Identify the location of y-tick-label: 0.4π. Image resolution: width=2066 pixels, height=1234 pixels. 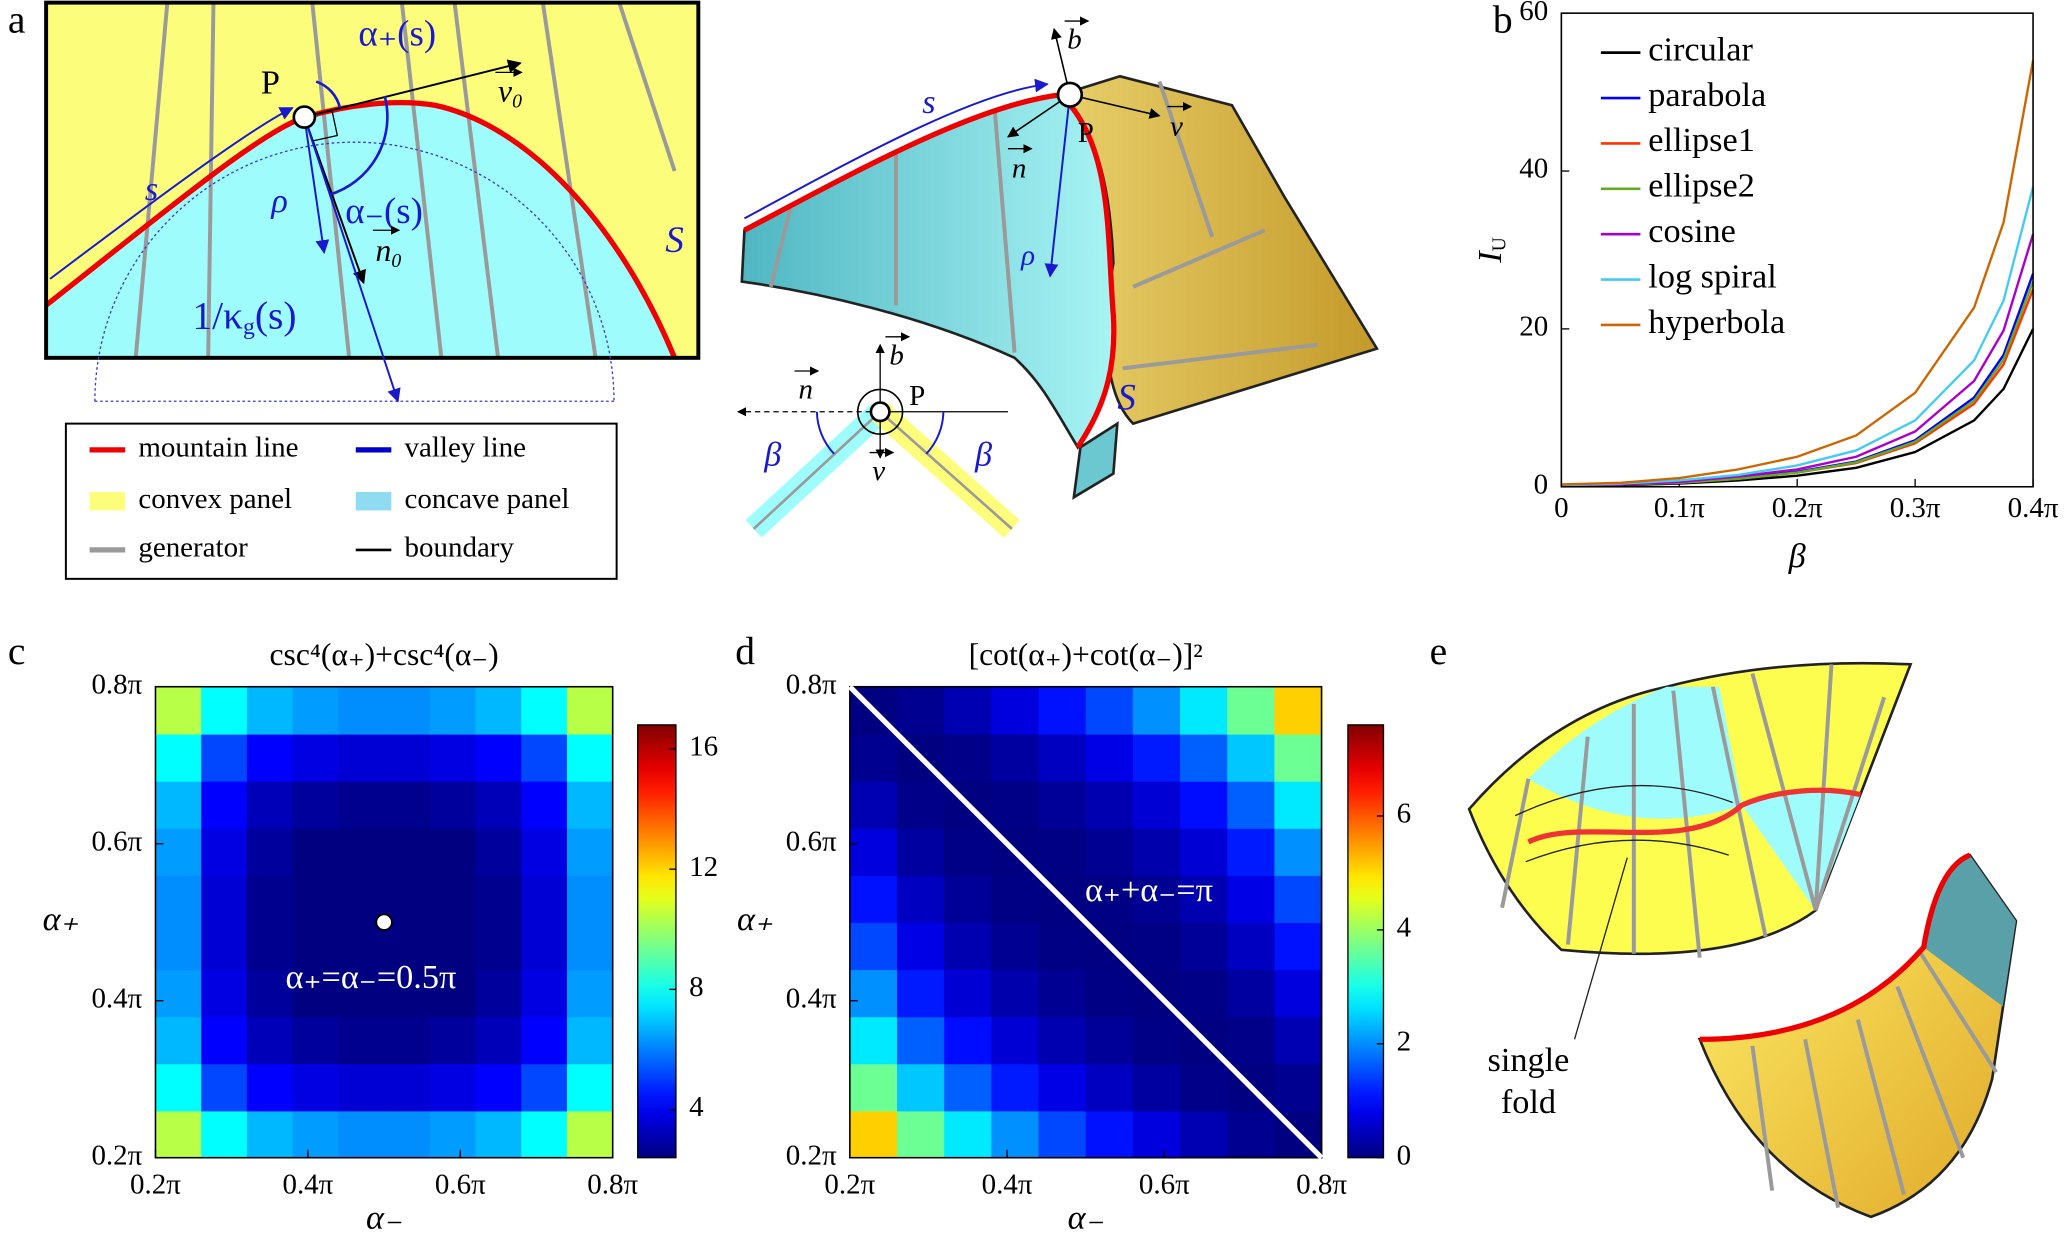
(116, 998).